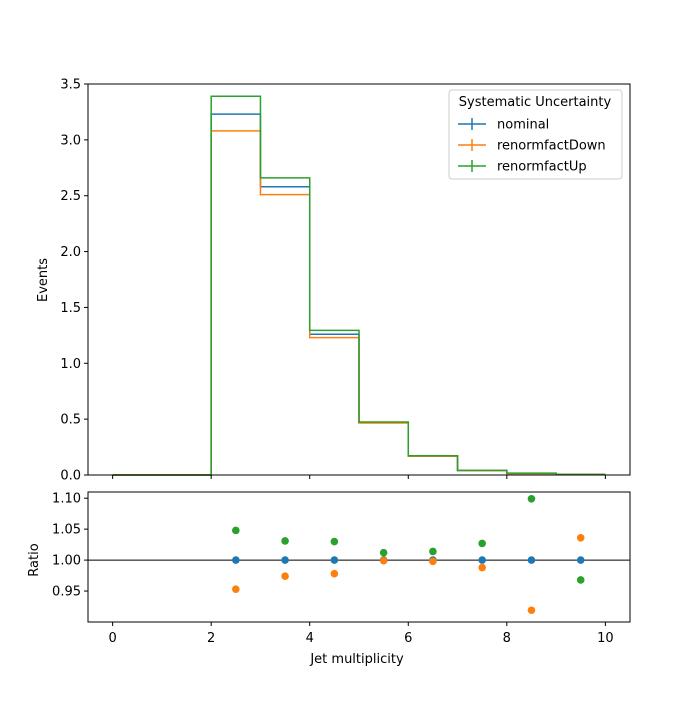  I want to click on ratio-plot-area, so click(359, 555).